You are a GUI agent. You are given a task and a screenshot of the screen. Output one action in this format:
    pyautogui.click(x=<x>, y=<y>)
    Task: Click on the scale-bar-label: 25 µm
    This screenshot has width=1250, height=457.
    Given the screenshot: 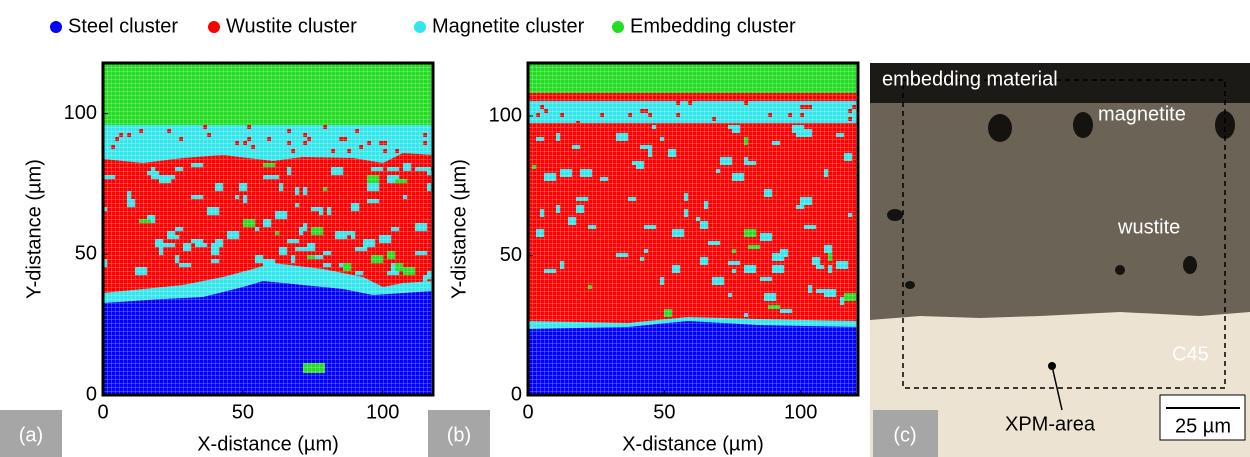 What is the action you would take?
    pyautogui.click(x=1203, y=426)
    